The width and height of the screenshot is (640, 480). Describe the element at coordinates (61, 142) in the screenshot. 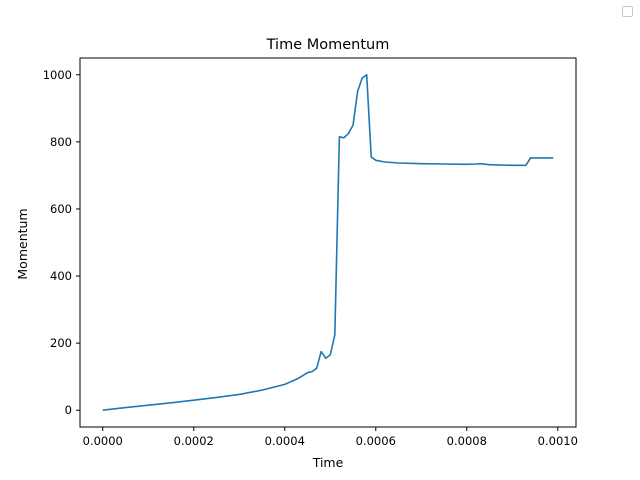

I see `y-tick-label: 800` at that location.